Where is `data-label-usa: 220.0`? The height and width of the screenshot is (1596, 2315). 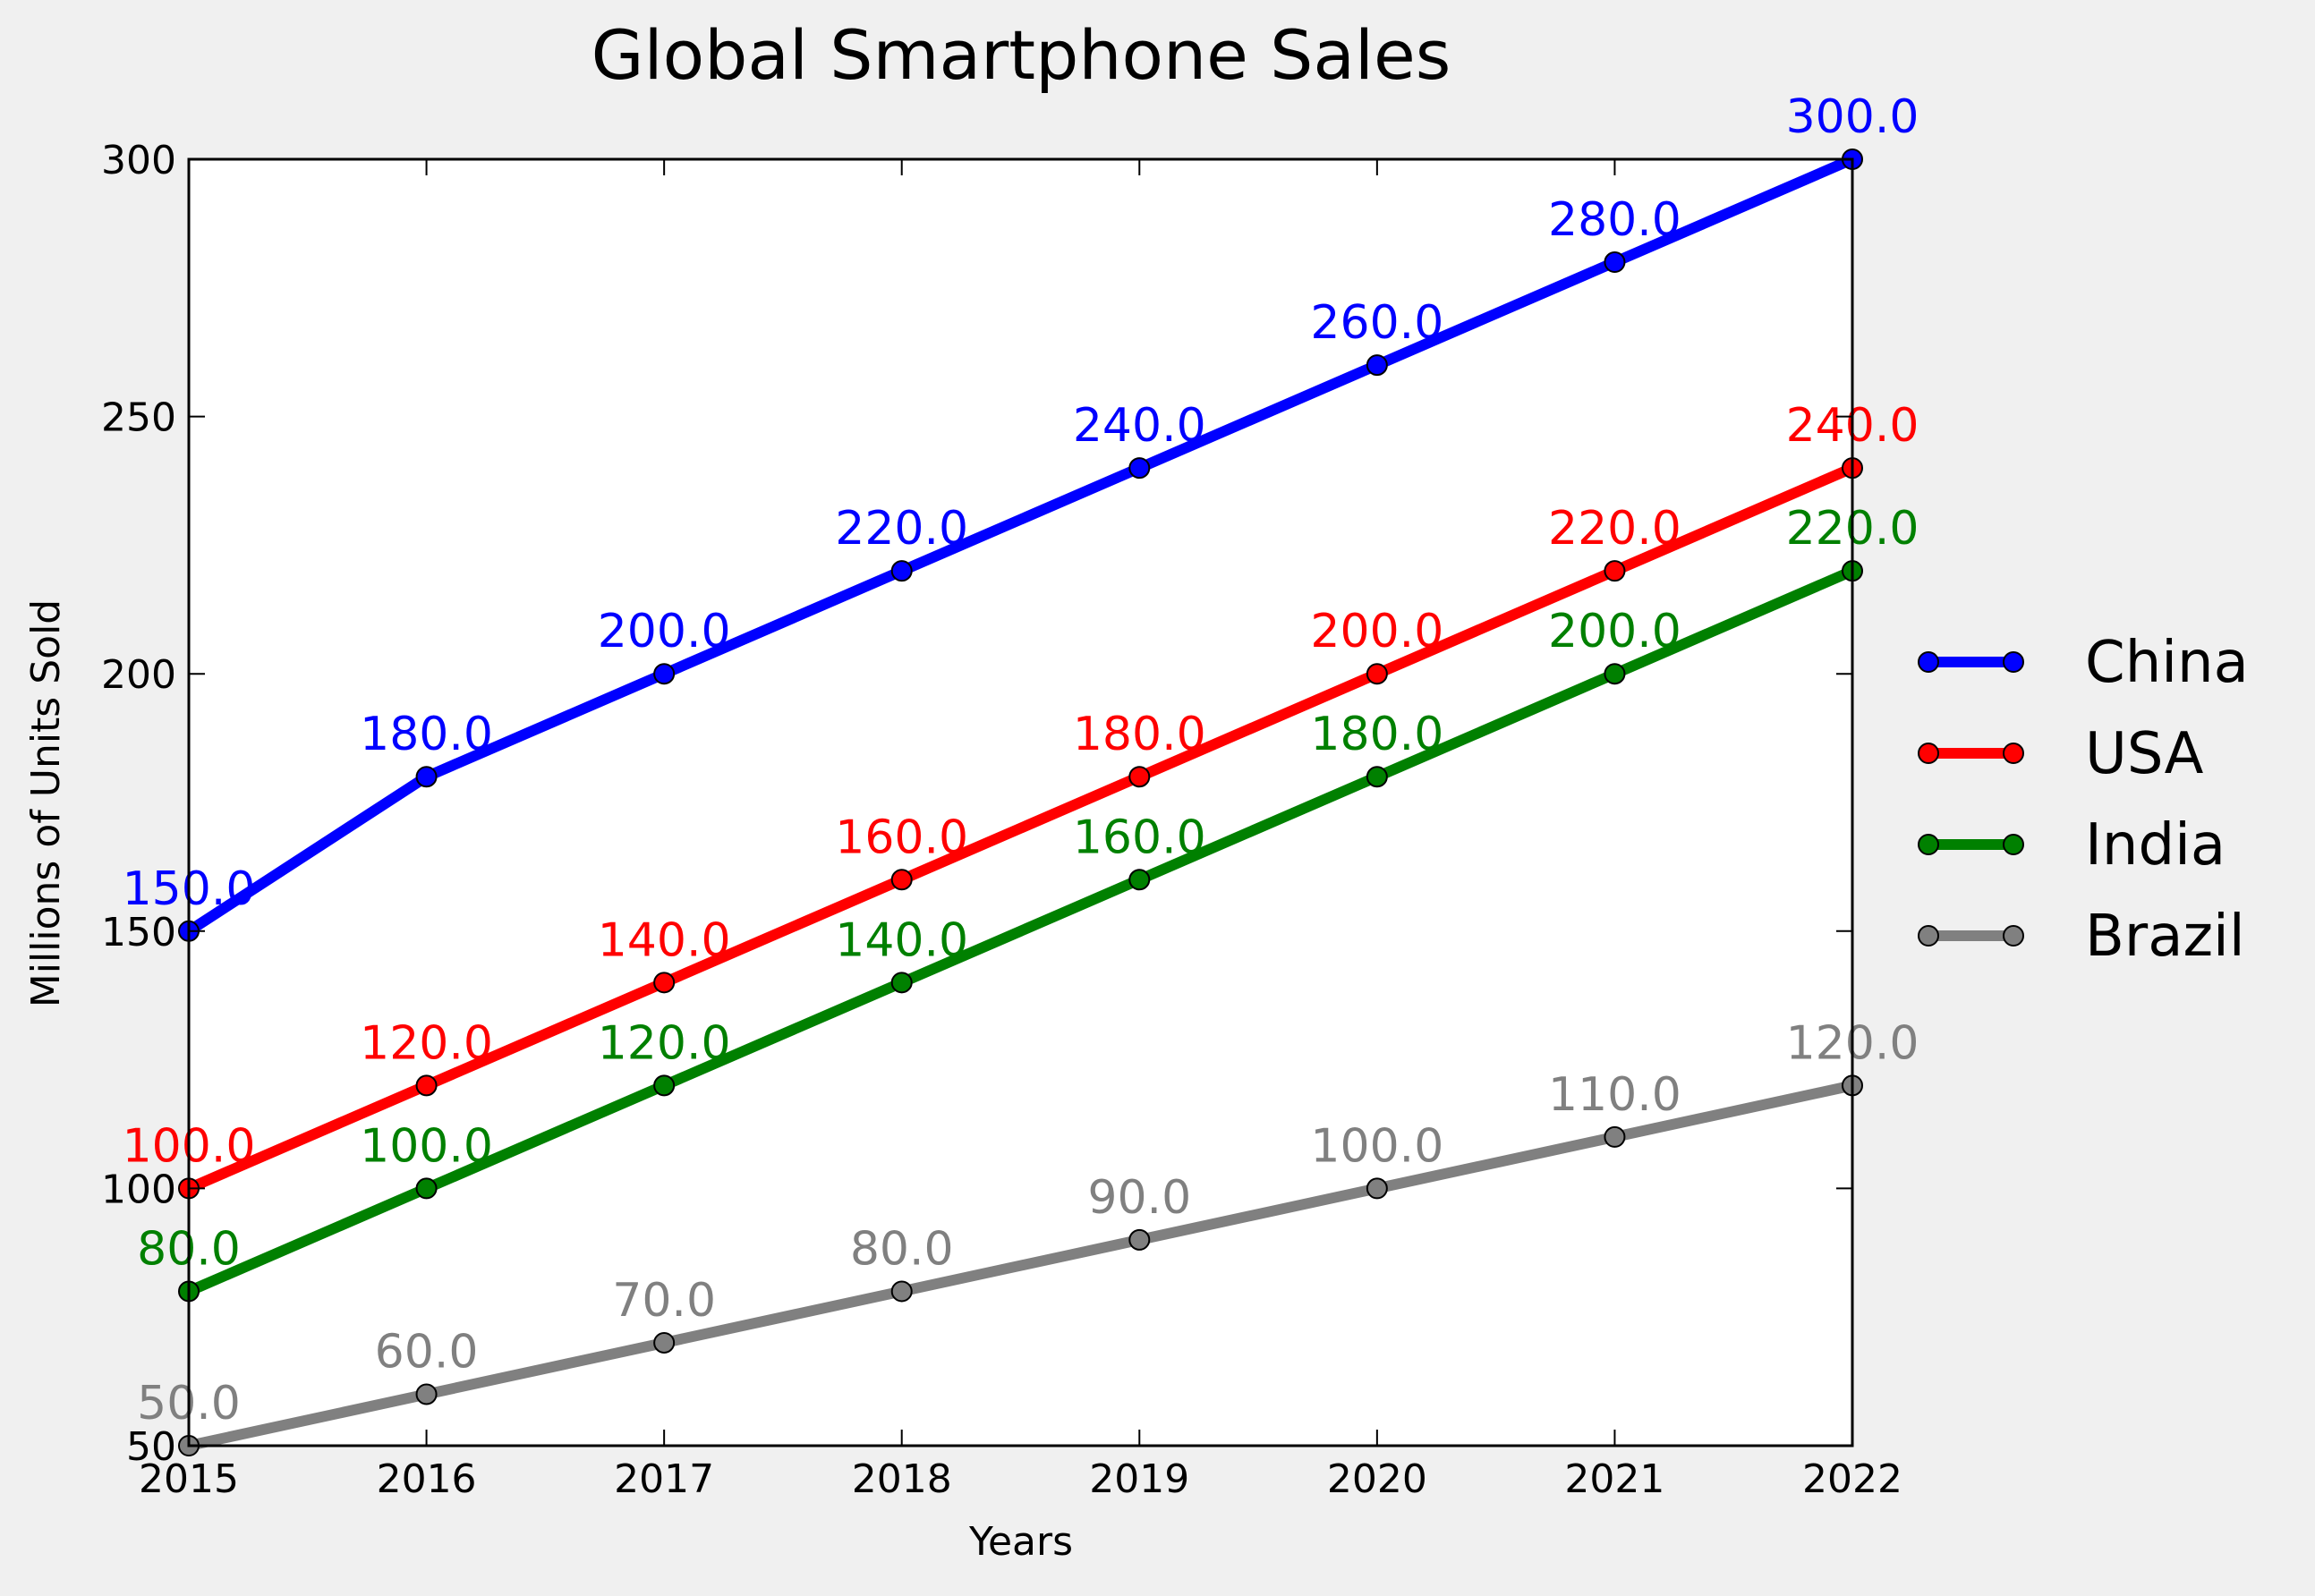 data-label-usa: 220.0 is located at coordinates (1615, 529).